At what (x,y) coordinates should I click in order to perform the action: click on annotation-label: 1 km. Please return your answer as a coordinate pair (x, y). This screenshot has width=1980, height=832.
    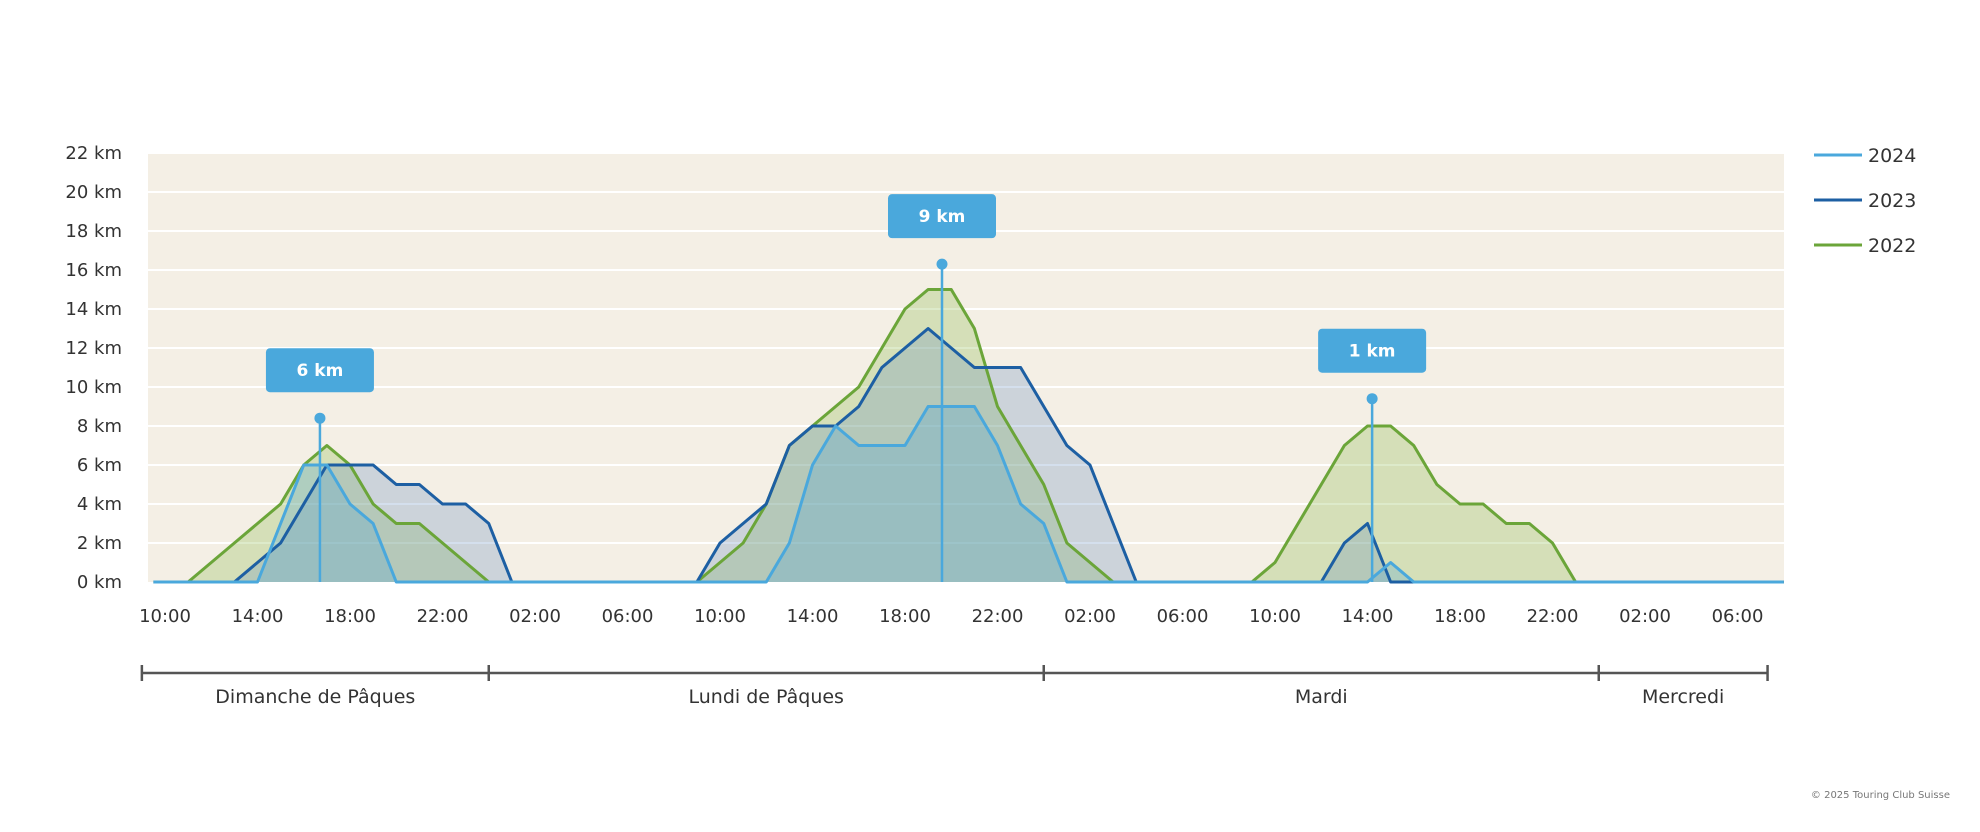
    Looking at the image, I should click on (1372, 352).